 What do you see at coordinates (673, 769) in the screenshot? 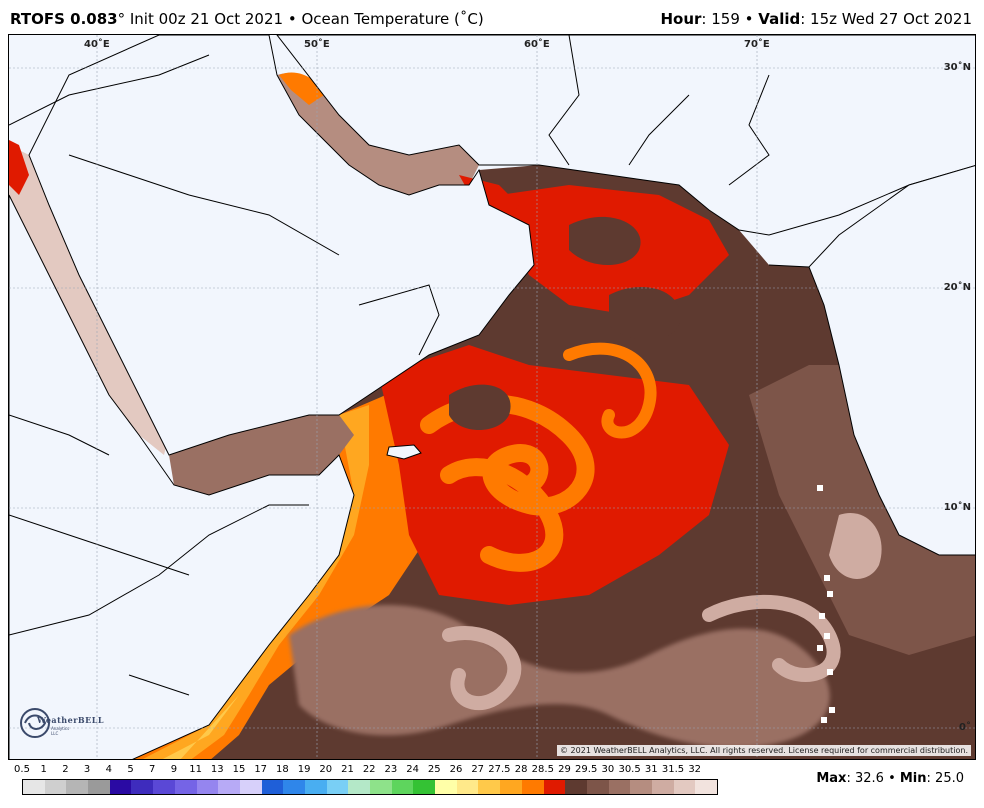
I see `colorbar-label: 31.5` at bounding box center [673, 769].